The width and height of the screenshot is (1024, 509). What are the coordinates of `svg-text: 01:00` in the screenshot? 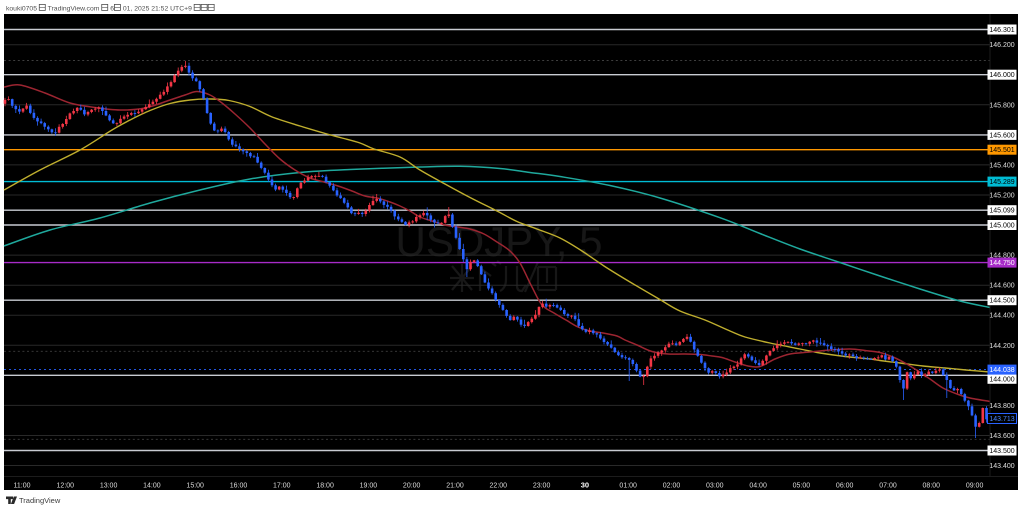 It's located at (628, 486).